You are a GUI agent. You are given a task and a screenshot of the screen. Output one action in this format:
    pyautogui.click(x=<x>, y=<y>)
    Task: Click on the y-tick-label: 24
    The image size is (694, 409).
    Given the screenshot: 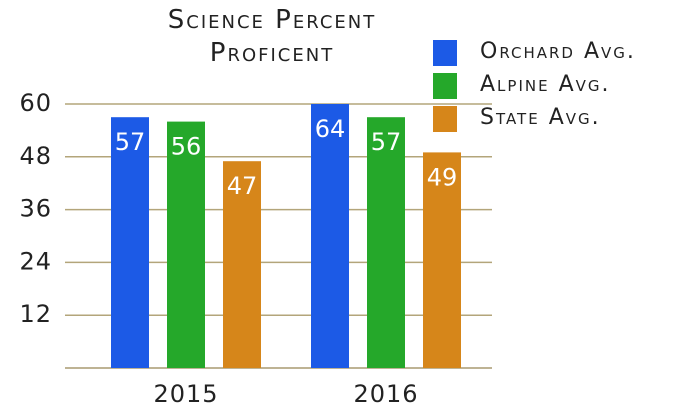 What is the action you would take?
    pyautogui.click(x=35, y=261)
    